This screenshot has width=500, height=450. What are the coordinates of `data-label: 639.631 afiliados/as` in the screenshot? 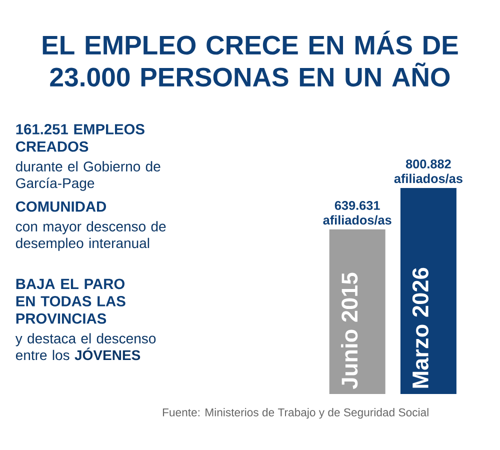 It's located at (357, 212).